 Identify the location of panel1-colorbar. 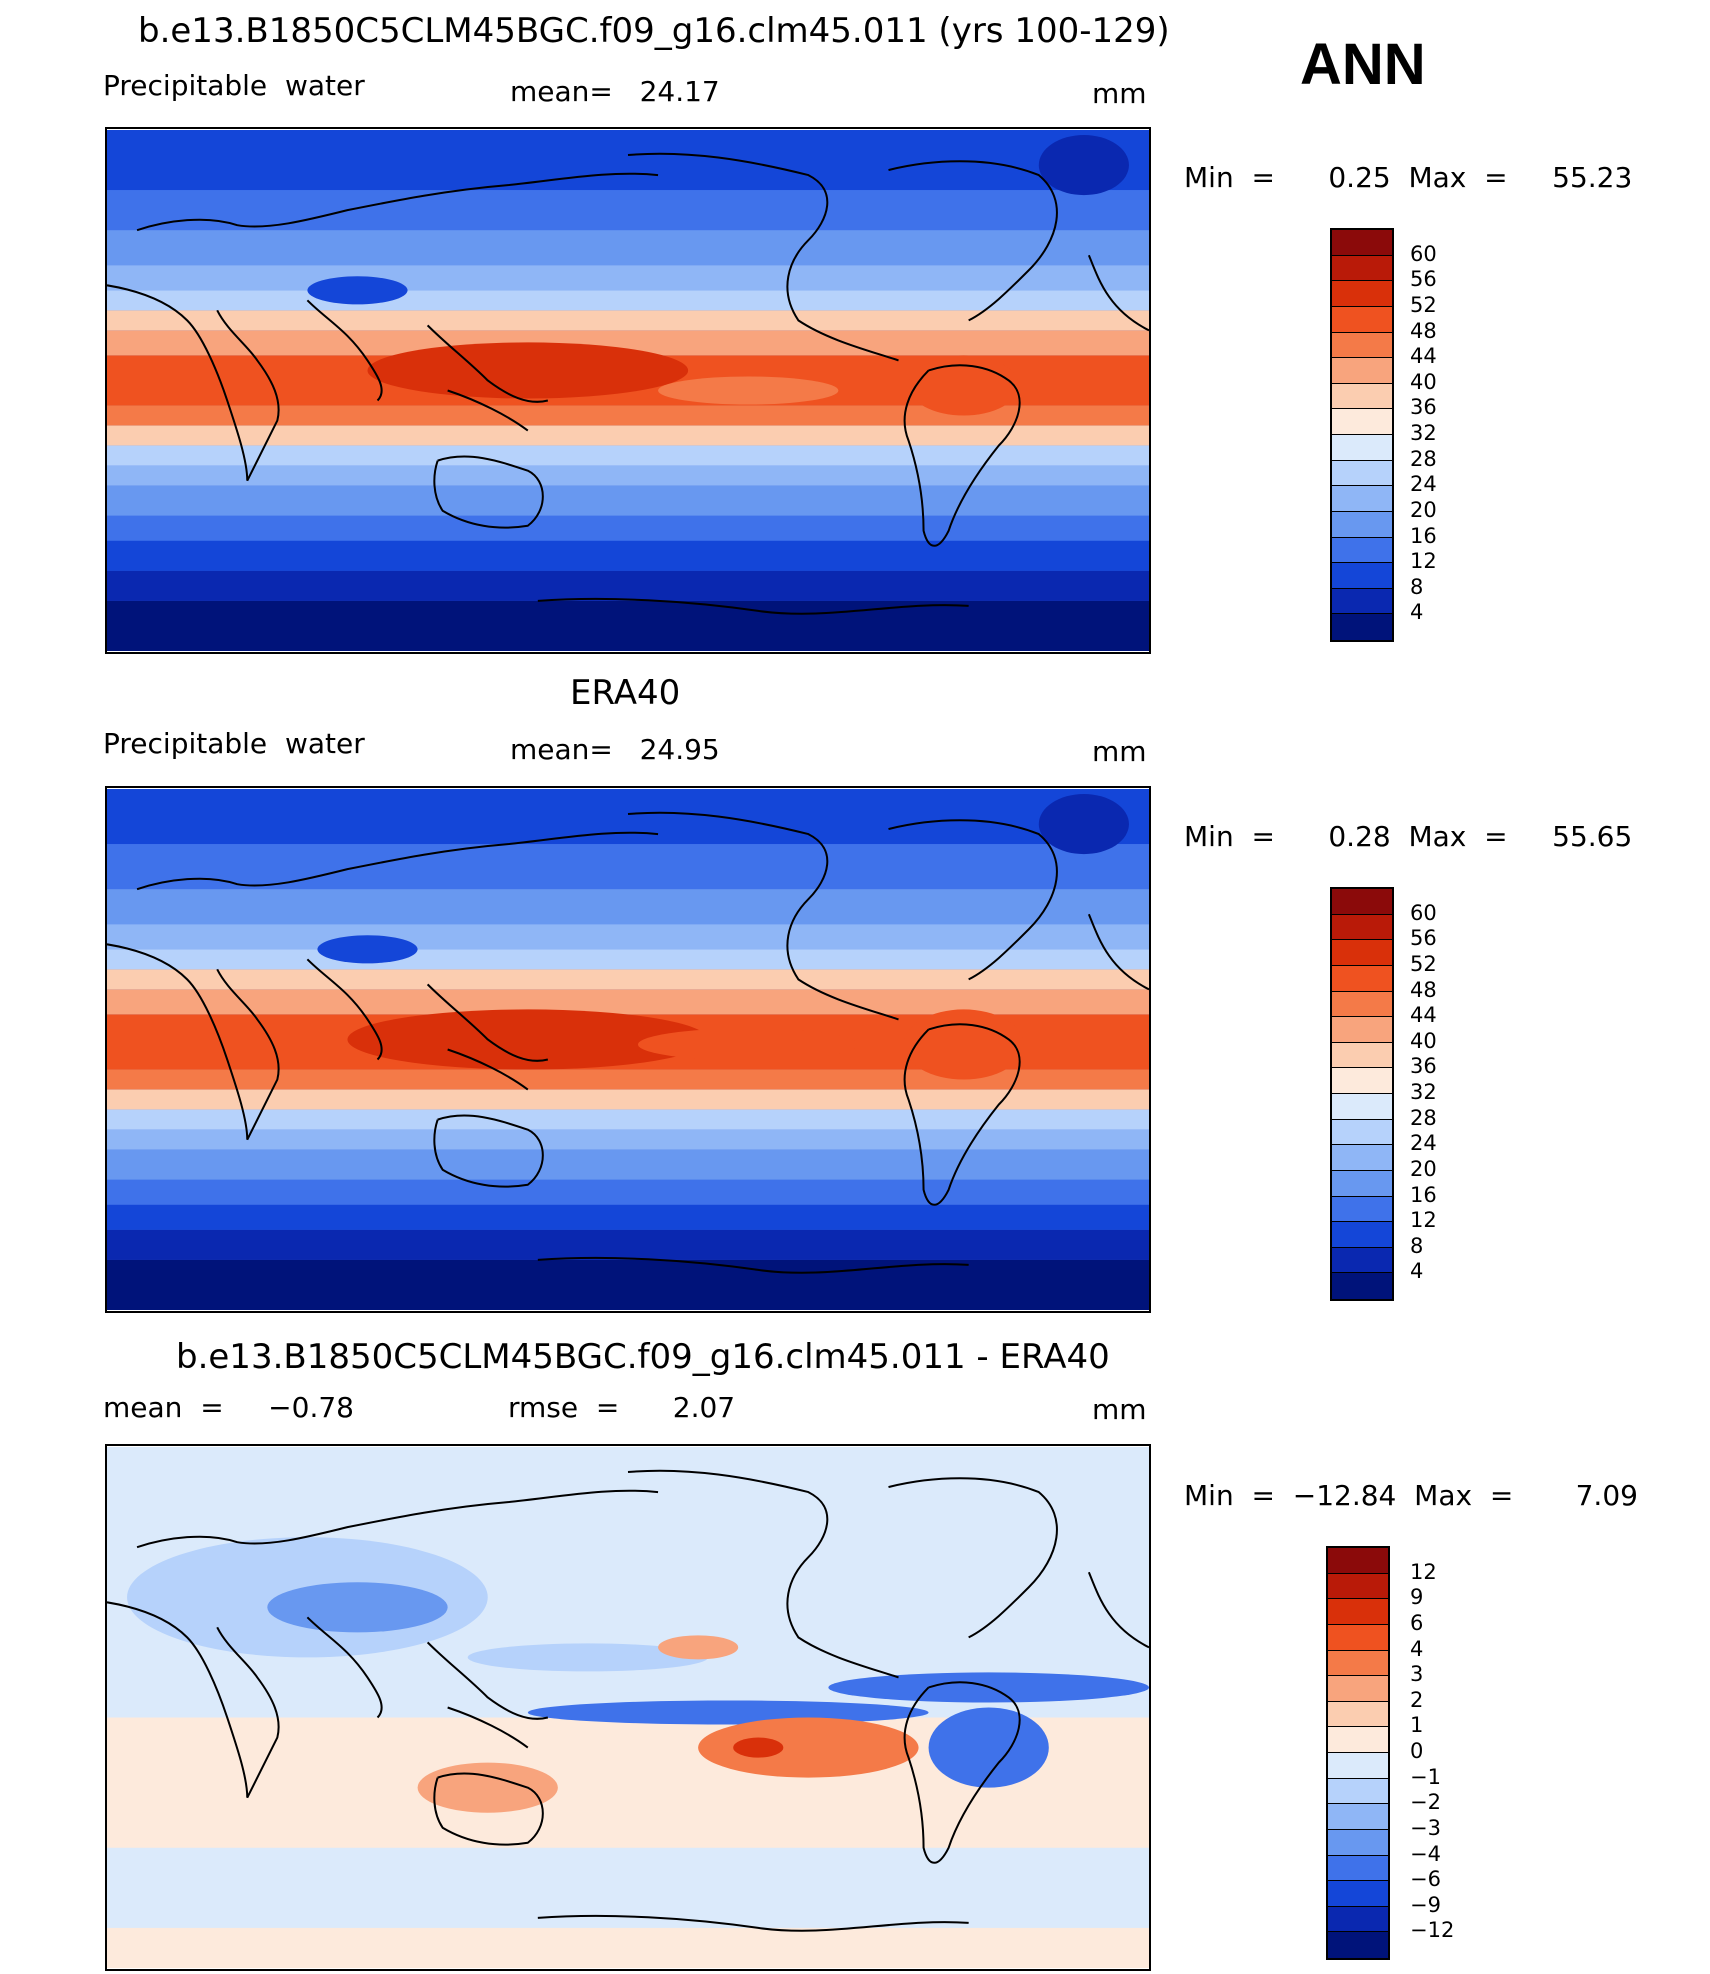
(1362, 435).